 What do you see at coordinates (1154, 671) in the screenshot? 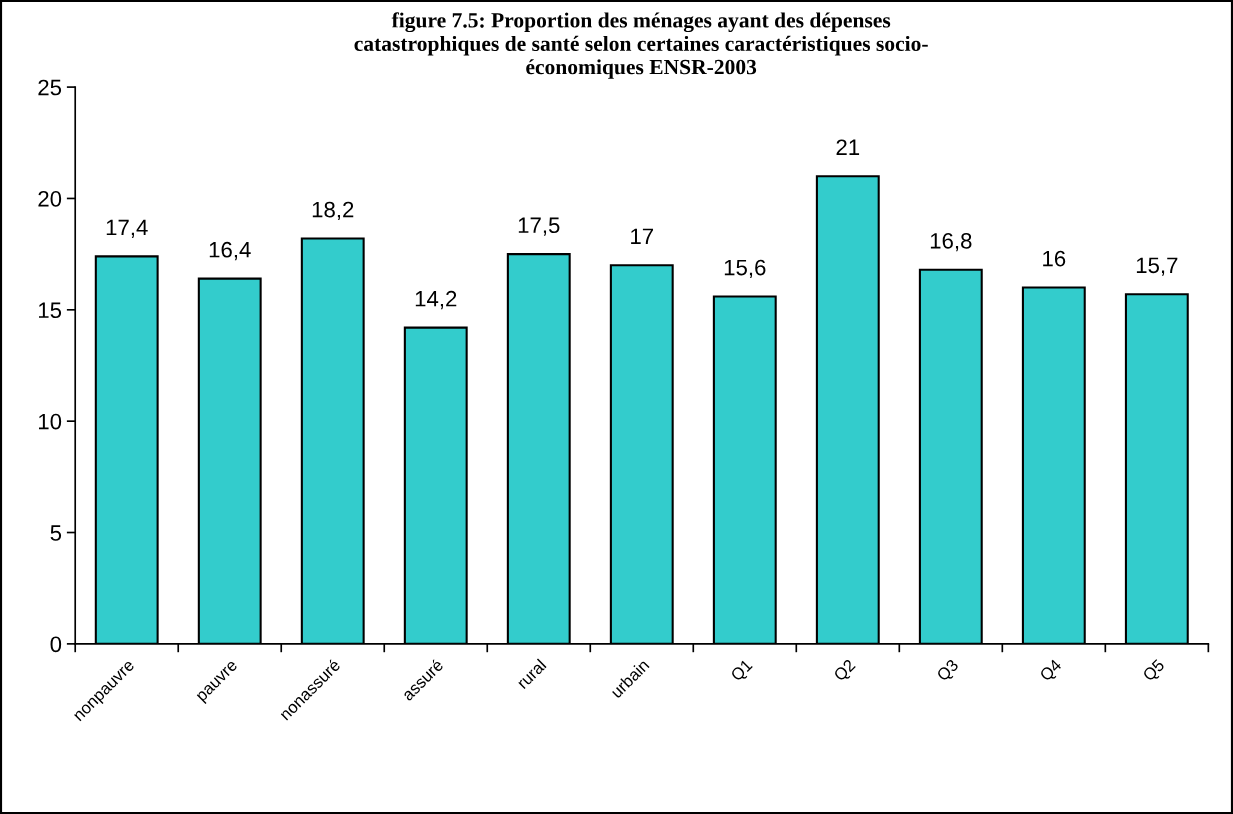
I see `x-tick-label: Q5` at bounding box center [1154, 671].